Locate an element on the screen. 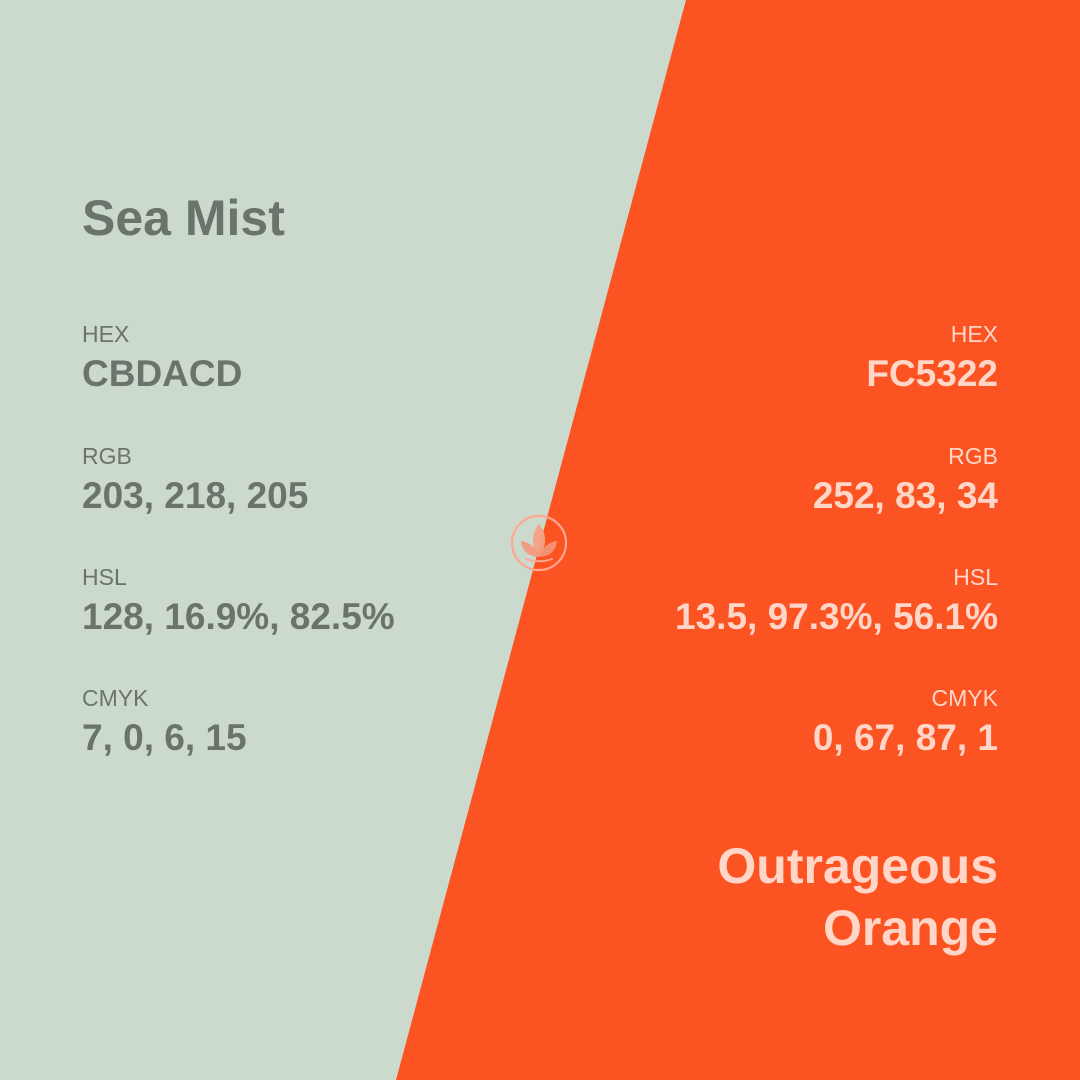 The width and height of the screenshot is (1080, 1080). right-color-name-line1: Outrageous is located at coordinates (857, 866).